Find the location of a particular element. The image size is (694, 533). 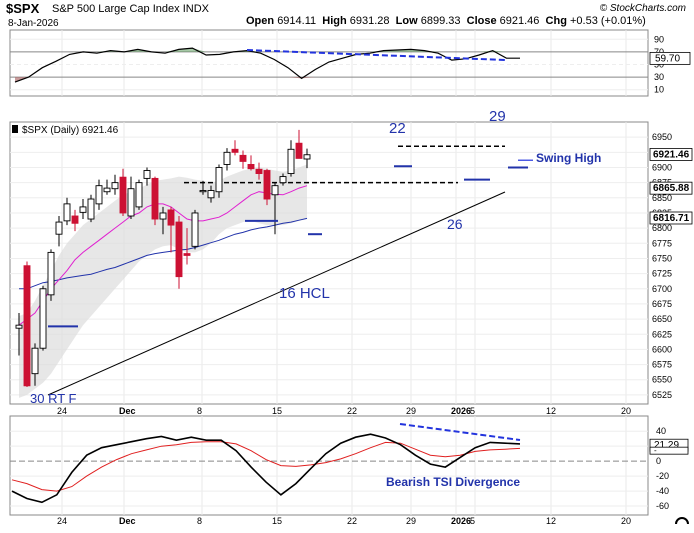

price-tick-label: 6950 is located at coordinates (662, 137).